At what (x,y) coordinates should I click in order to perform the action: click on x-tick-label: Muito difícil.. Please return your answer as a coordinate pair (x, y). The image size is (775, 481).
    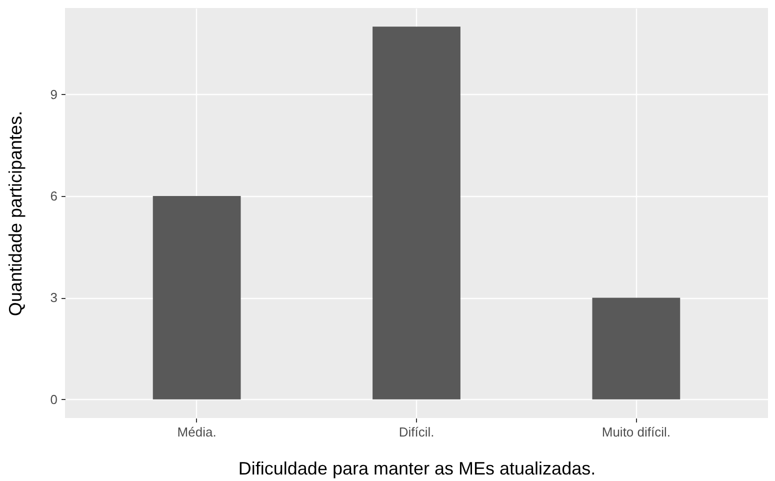
    Looking at the image, I should click on (636, 432).